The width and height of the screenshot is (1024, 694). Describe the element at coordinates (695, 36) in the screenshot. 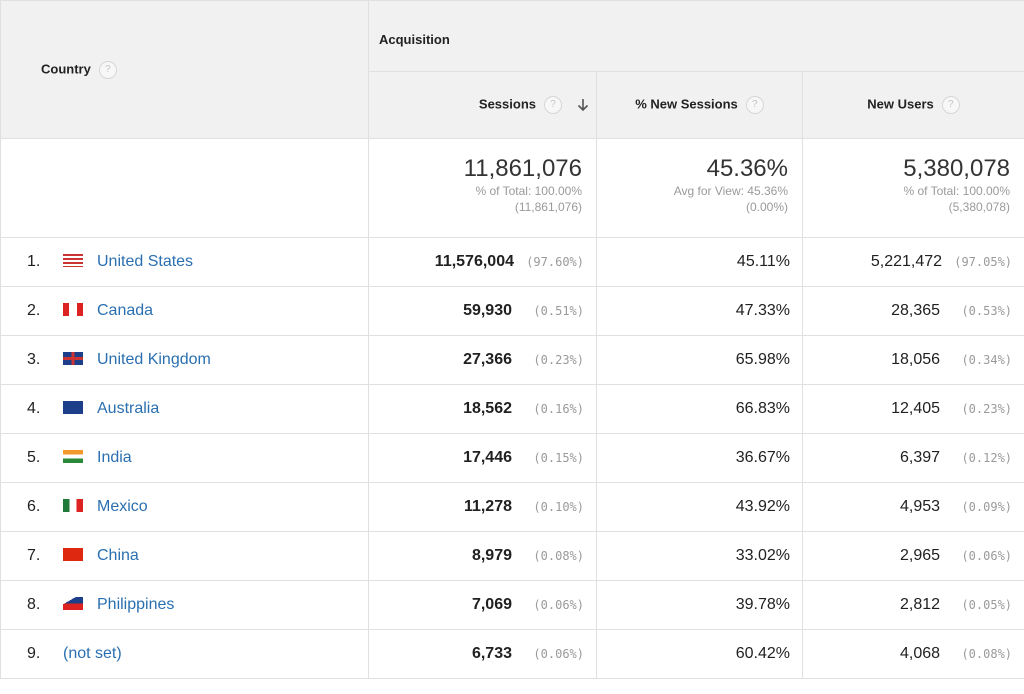

I see `group-header: Acquisition` at that location.